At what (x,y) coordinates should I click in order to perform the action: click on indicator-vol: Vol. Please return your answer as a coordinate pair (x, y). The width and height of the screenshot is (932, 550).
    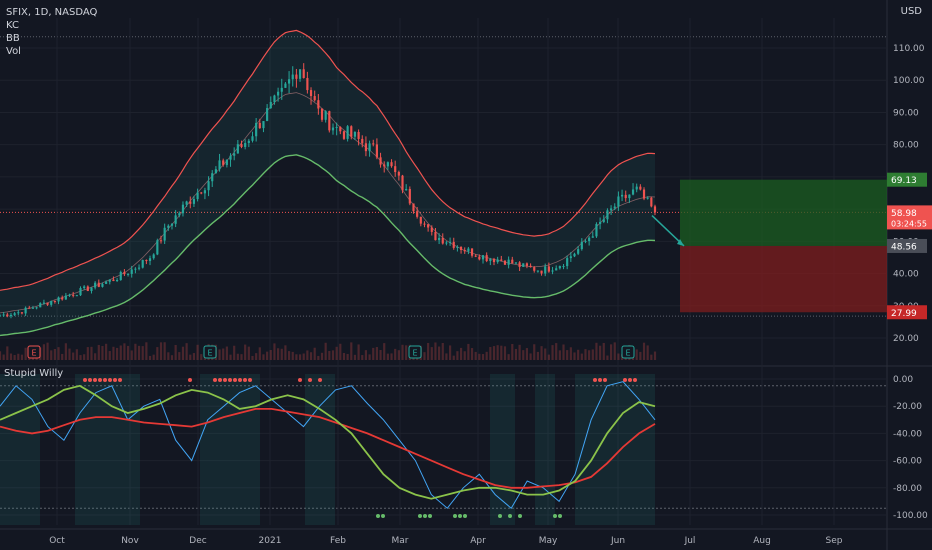
    Looking at the image, I should click on (13, 51).